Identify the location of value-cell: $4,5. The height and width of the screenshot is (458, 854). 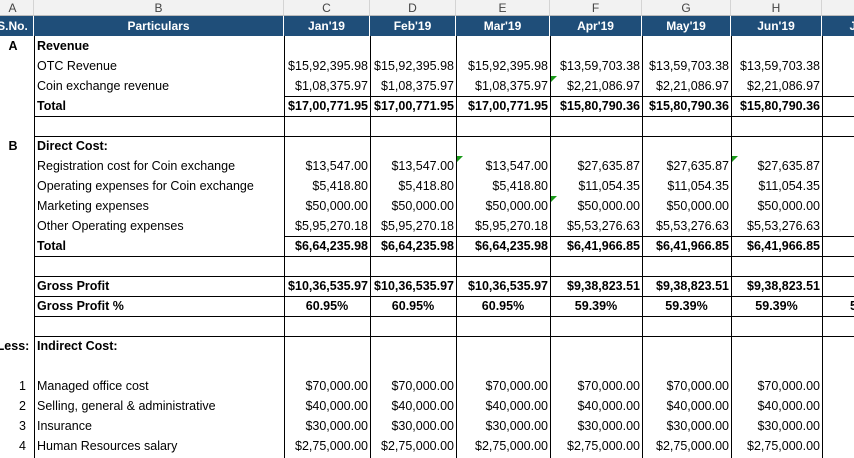
(838, 86).